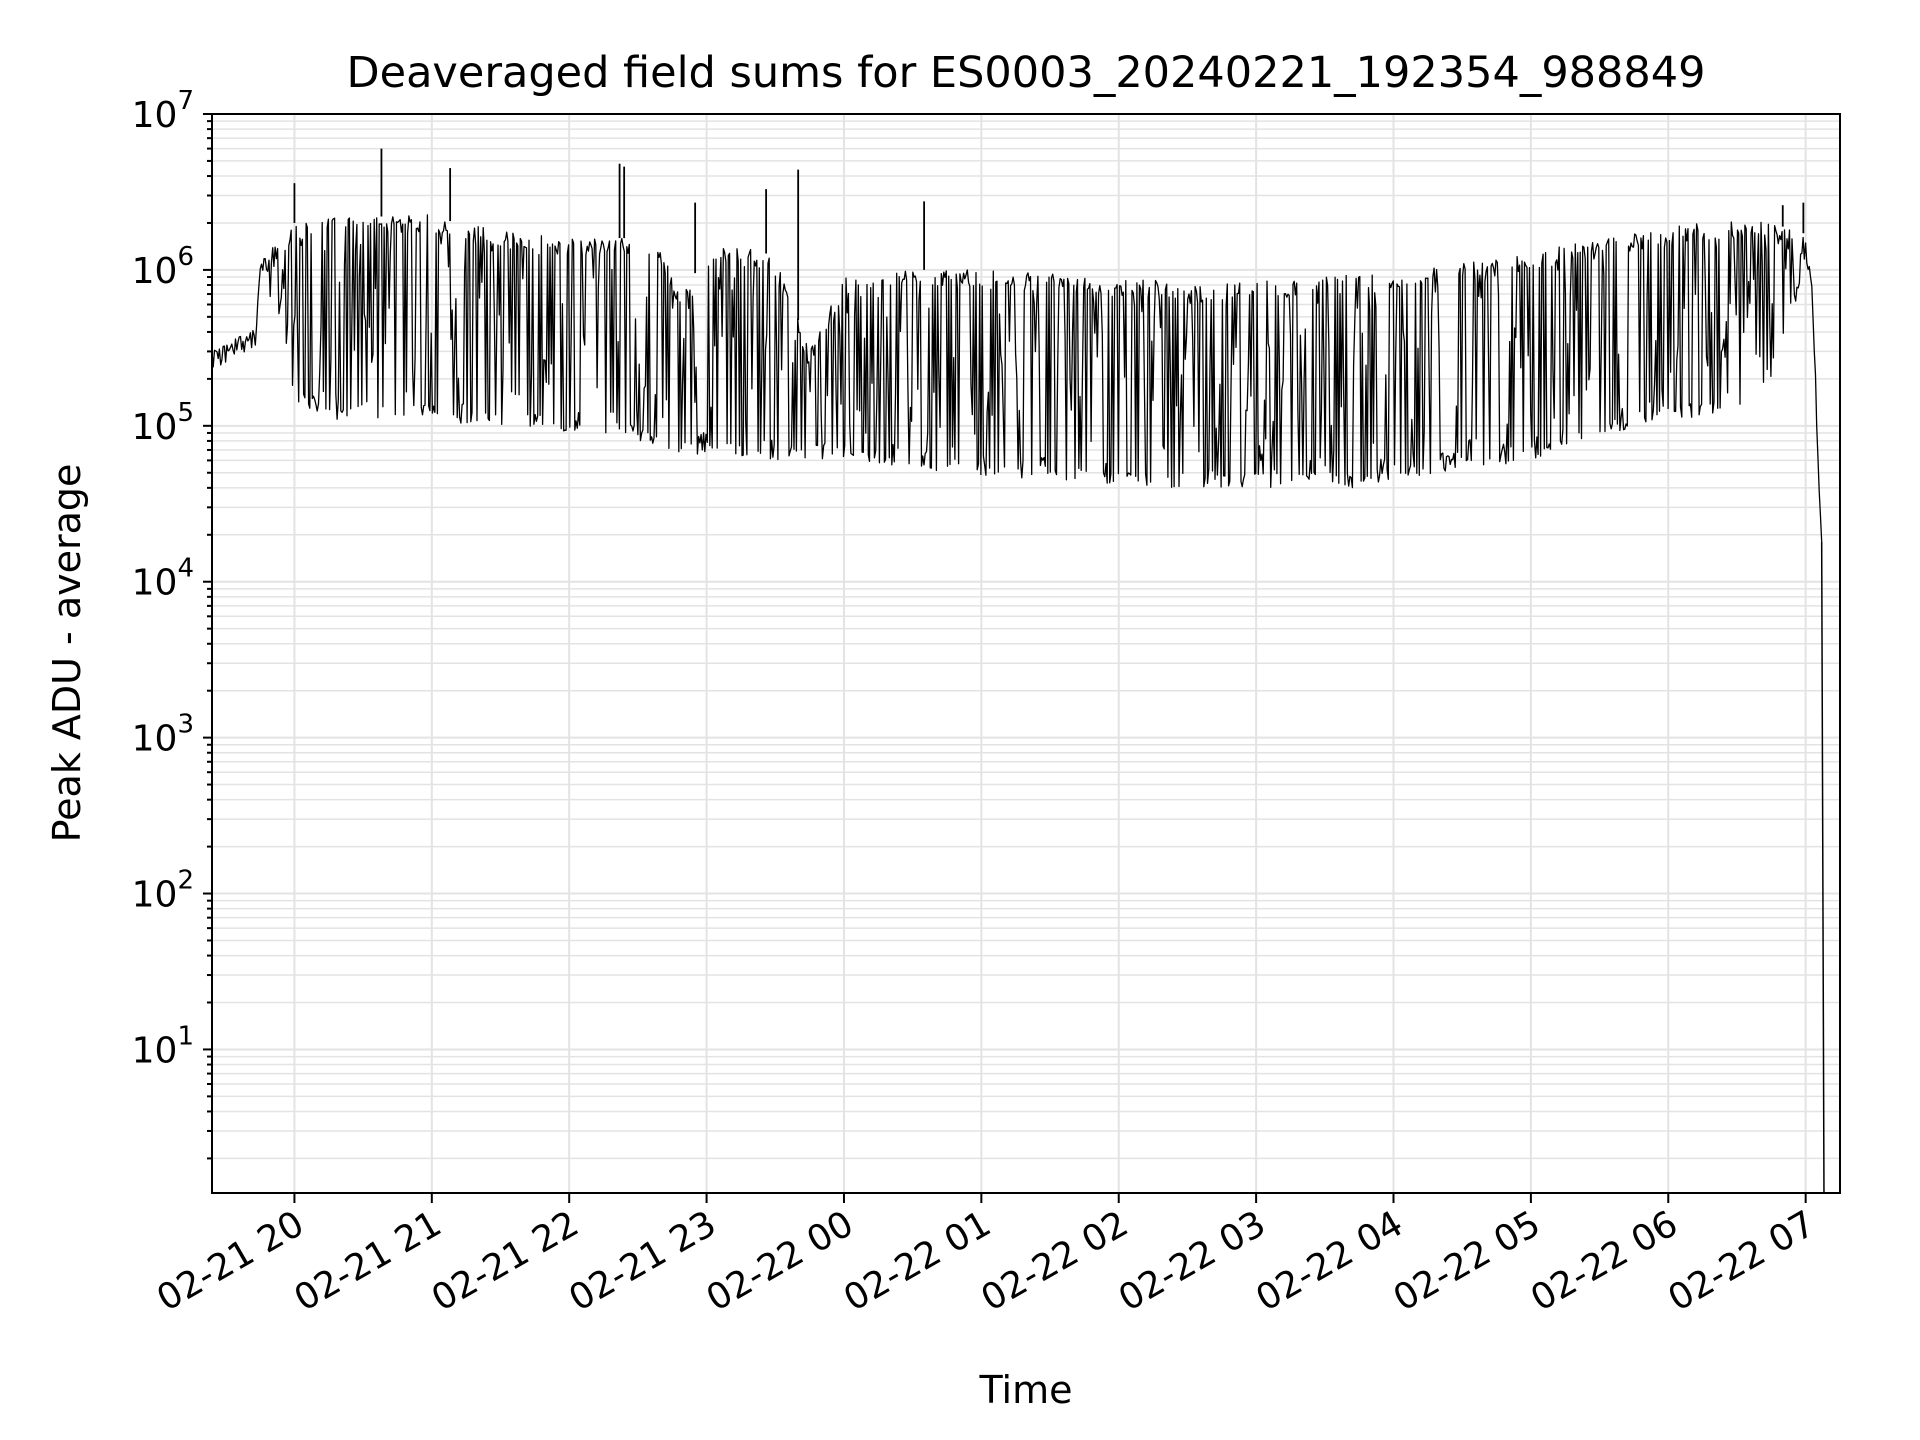 This screenshot has width=1920, height=1440. Describe the element at coordinates (172, 623) in the screenshot. I see `y-axis: 10¹ 10² 10³ 10⁴ 10⁵ 10⁶ 10⁷` at that location.